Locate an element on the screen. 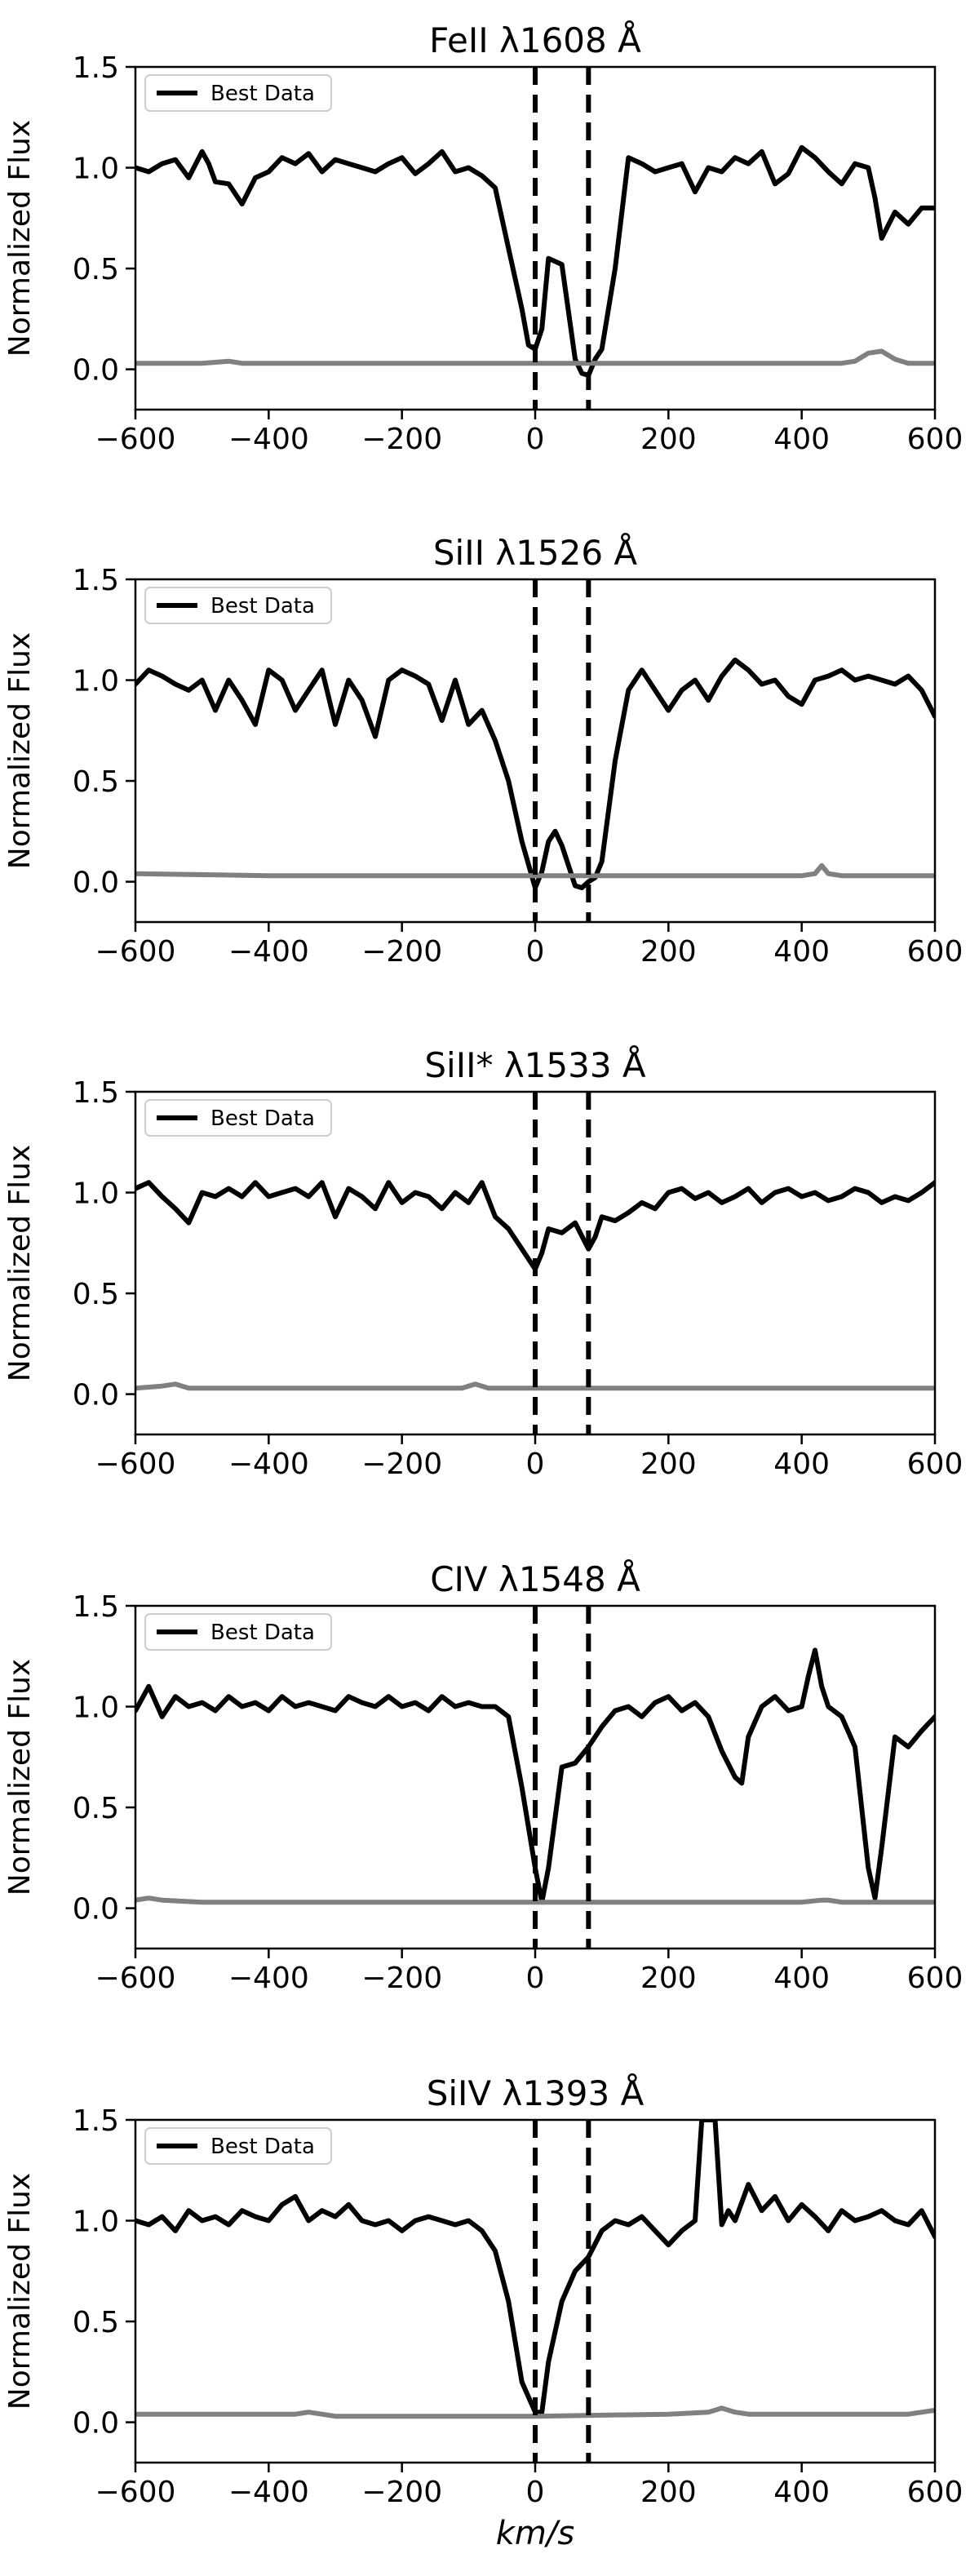  x-axis-label: km/s is located at coordinates (535, 2533).